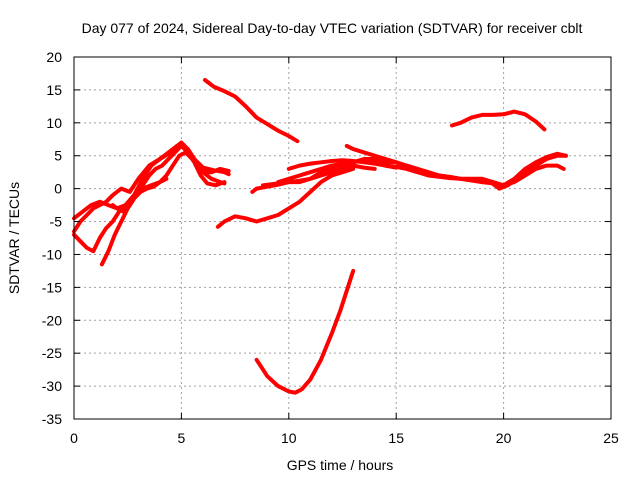 The height and width of the screenshot is (480, 640). What do you see at coordinates (14, 238) in the screenshot?
I see `y-axis-label: SDTVAR / TECUs` at bounding box center [14, 238].